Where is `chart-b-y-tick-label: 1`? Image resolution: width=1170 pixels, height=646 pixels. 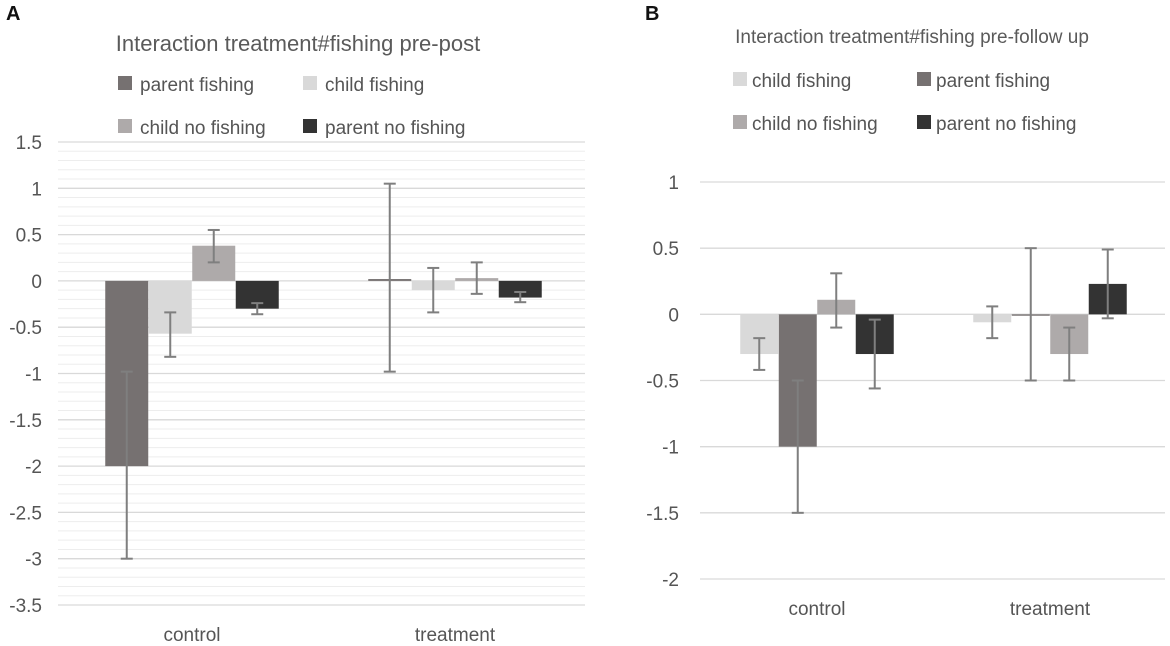
chart-b-y-tick-label: 1 is located at coordinates (673, 183).